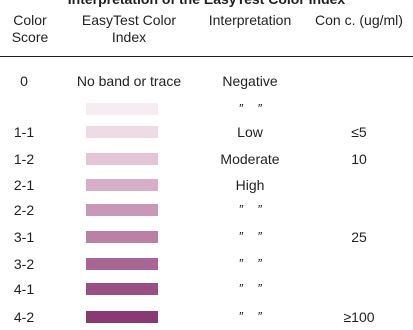  Describe the element at coordinates (24, 264) in the screenshot. I see `color-score-cell: 3-2` at that location.